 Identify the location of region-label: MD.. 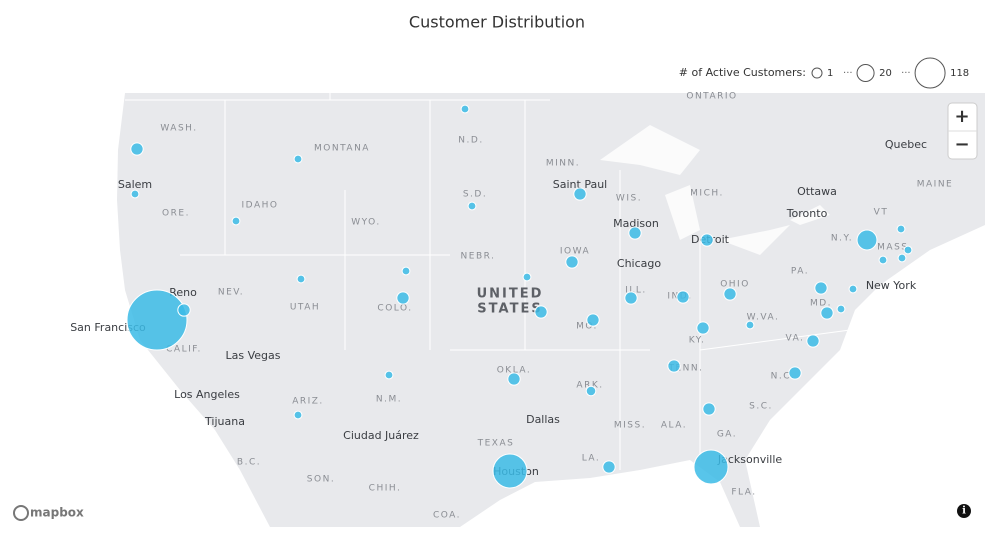
(821, 304).